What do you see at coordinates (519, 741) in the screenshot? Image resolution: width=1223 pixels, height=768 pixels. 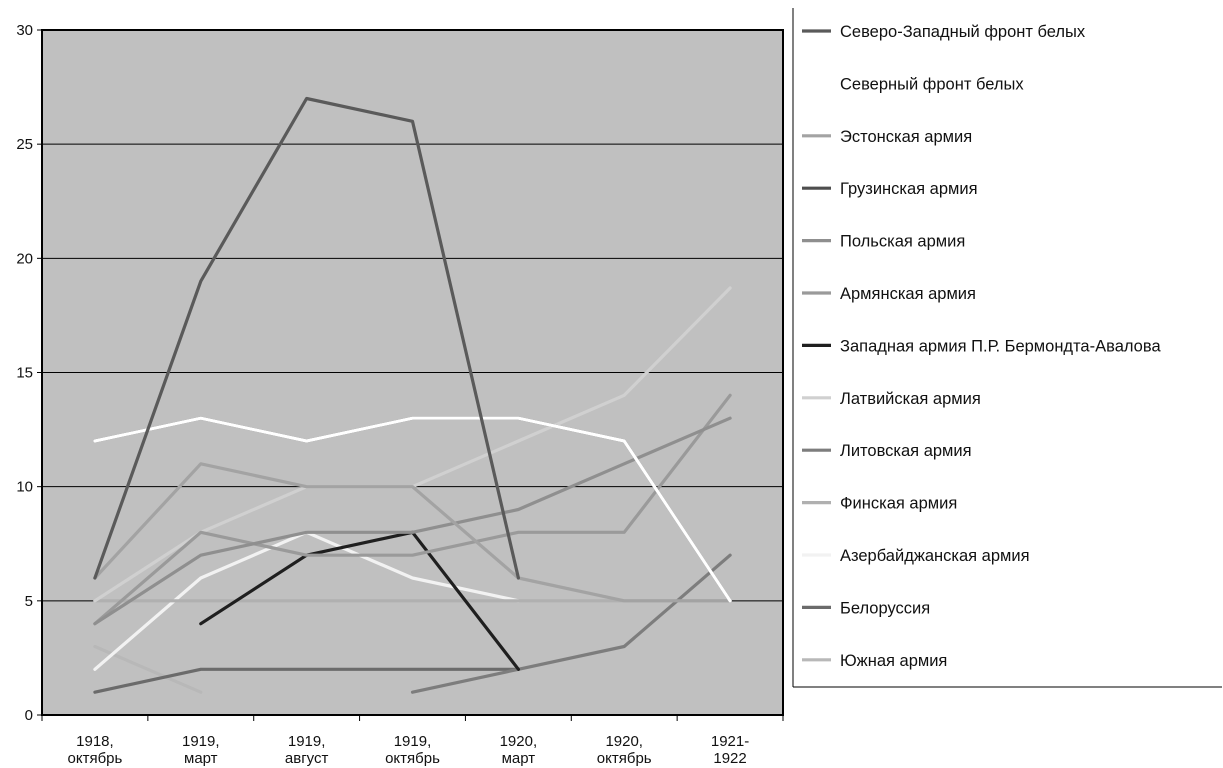 I see `x-tick-label-4-line-1: 1920,` at bounding box center [519, 741].